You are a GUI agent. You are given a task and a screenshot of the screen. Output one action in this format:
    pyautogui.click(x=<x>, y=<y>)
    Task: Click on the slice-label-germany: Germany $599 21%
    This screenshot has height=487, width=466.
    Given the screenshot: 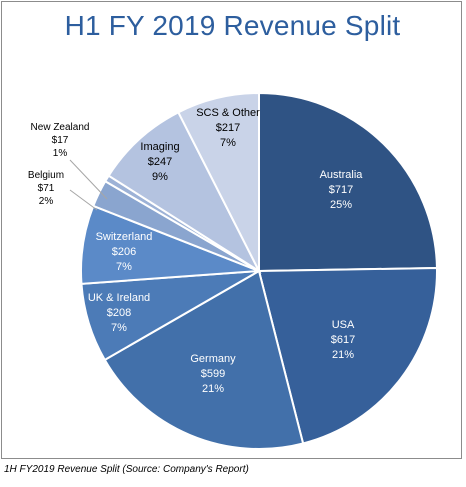 What is the action you would take?
    pyautogui.click(x=213, y=374)
    